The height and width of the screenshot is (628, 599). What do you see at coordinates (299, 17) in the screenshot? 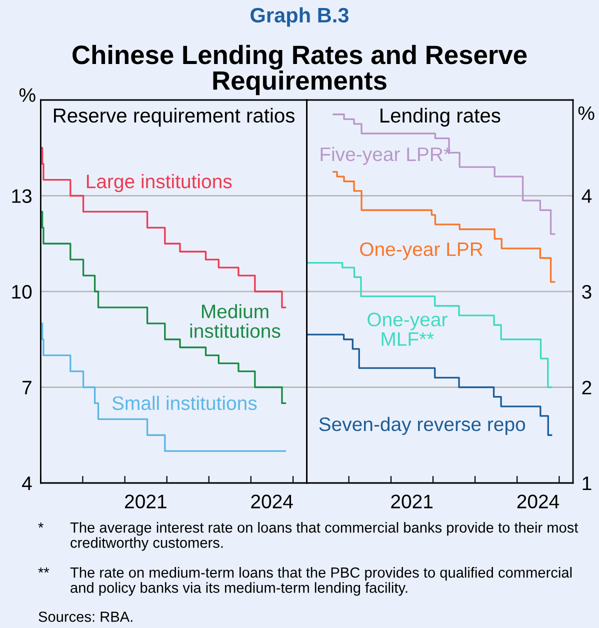
I see `text: Graph B.3` at bounding box center [299, 17].